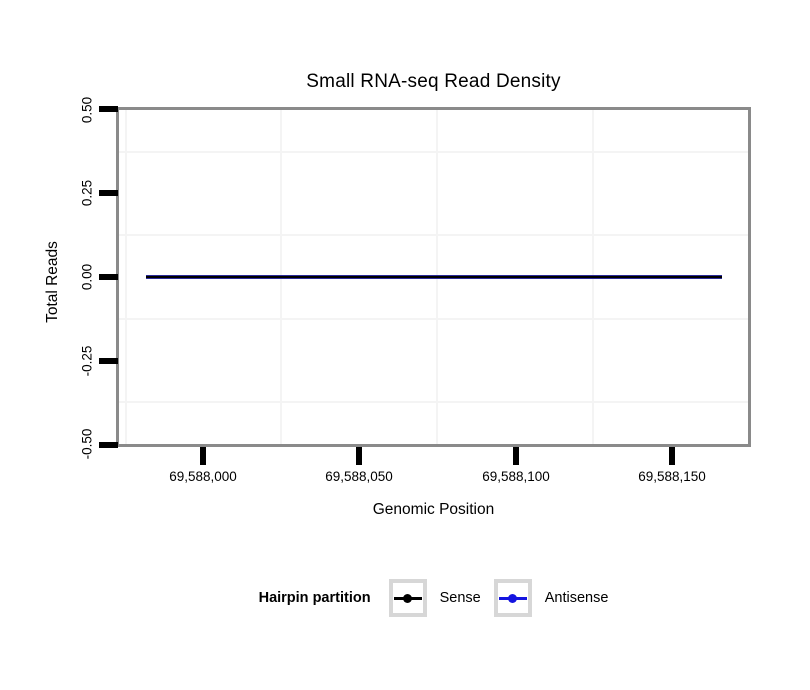 The height and width of the screenshot is (690, 810). Describe the element at coordinates (52, 282) in the screenshot. I see `y-axis-title: Total Reads` at that location.